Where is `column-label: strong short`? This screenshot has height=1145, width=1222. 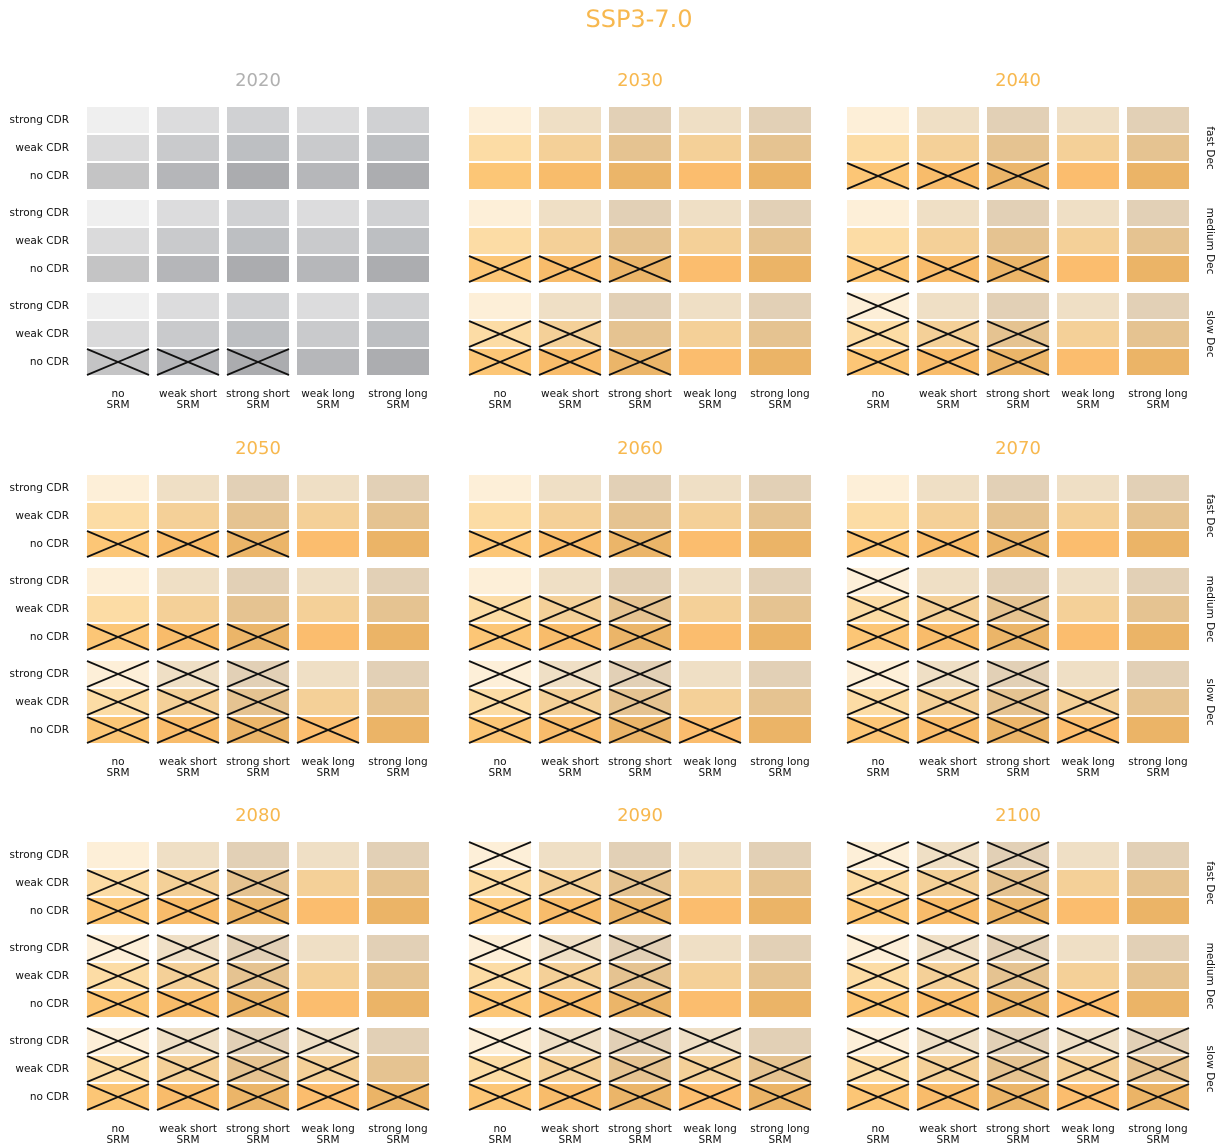 column-label: strong short is located at coordinates (258, 762).